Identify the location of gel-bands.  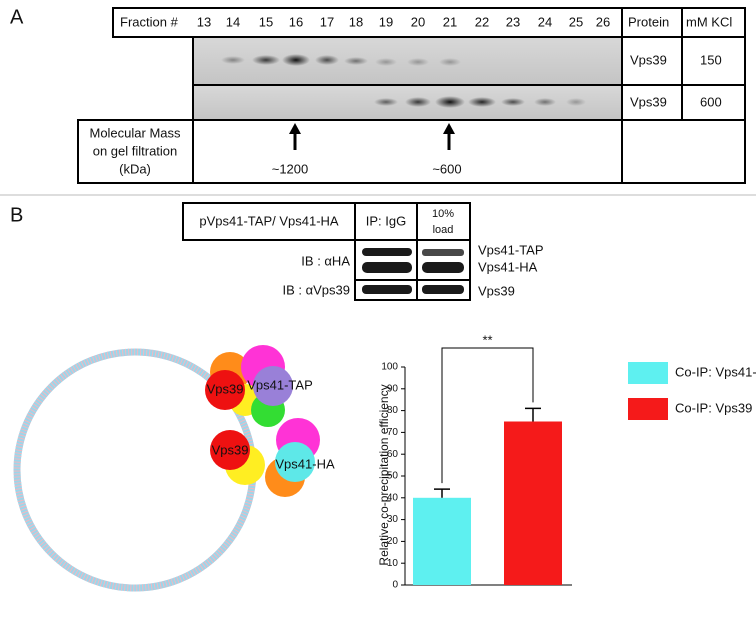
(403, 81).